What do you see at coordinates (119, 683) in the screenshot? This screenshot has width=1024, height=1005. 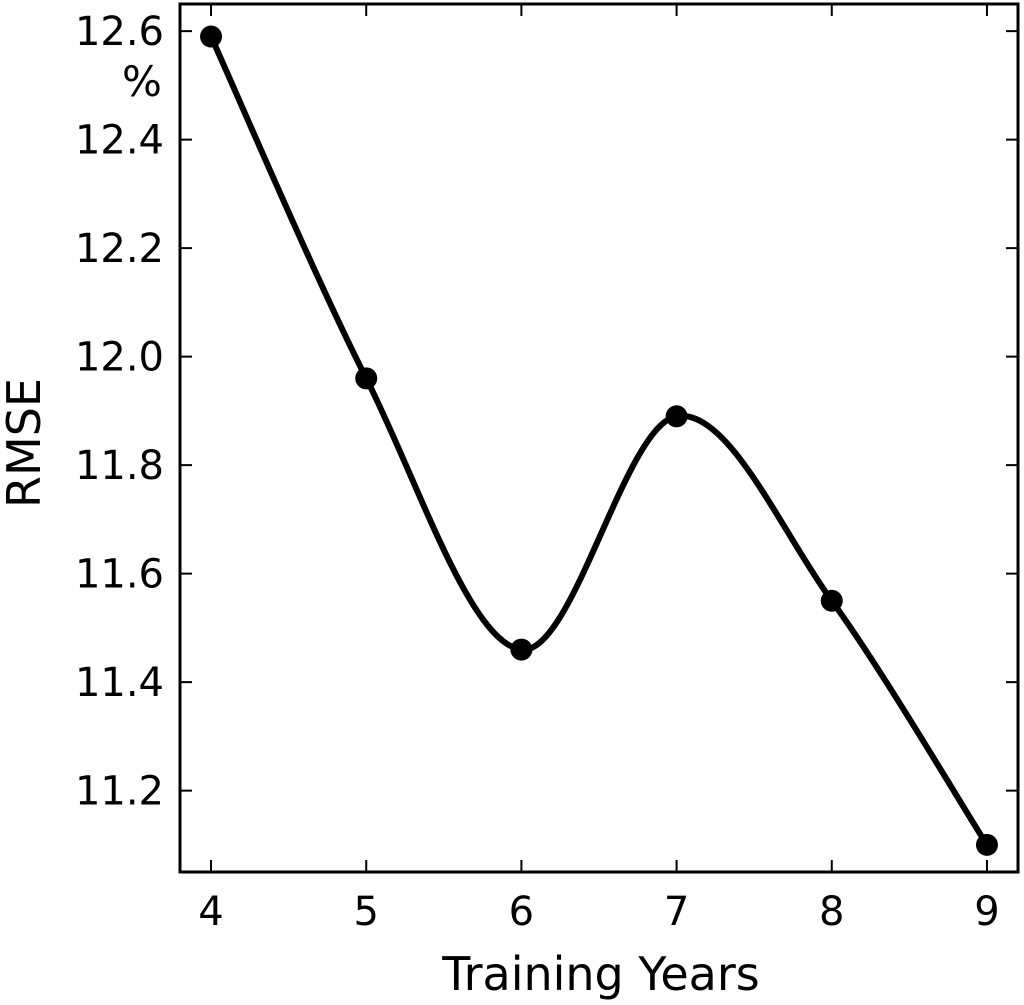 I see `y-tick-label: 11.4` at bounding box center [119, 683].